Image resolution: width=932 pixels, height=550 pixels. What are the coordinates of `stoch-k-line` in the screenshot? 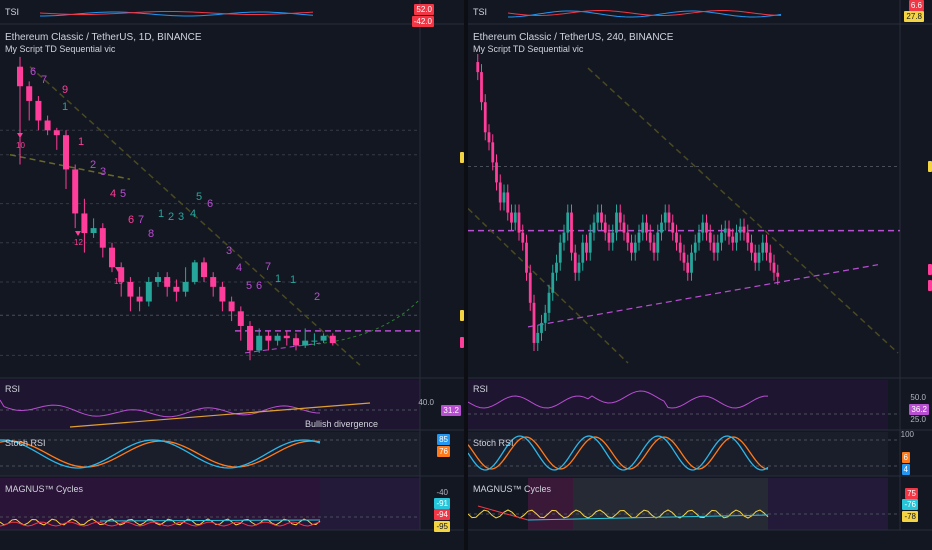 It's located at (160, 454).